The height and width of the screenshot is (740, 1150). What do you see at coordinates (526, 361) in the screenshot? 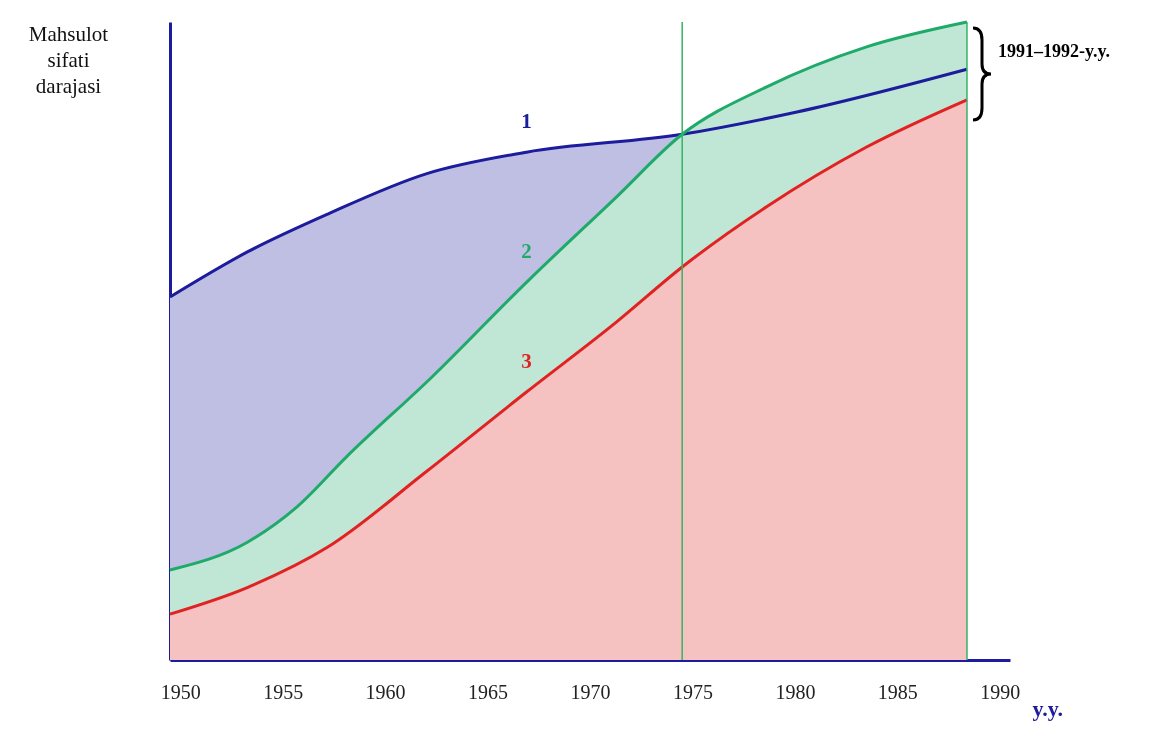
I see `series-label: 3` at bounding box center [526, 361].